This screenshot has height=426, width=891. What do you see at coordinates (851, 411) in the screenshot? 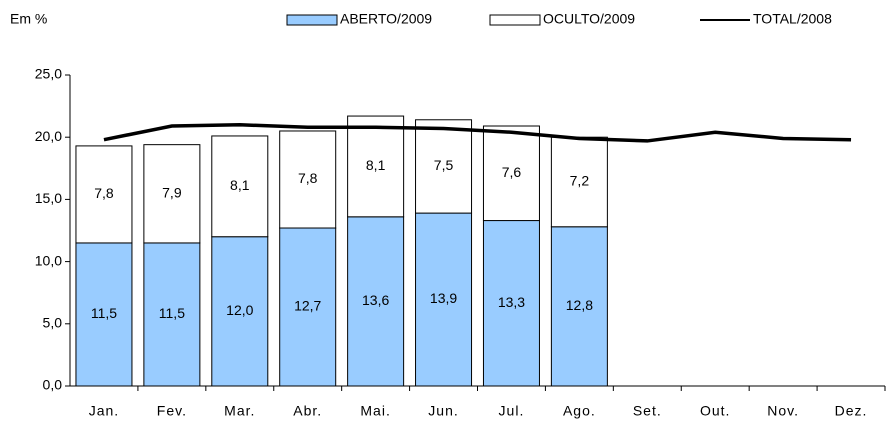
I see `x-tick-label: Dez.` at bounding box center [851, 411].